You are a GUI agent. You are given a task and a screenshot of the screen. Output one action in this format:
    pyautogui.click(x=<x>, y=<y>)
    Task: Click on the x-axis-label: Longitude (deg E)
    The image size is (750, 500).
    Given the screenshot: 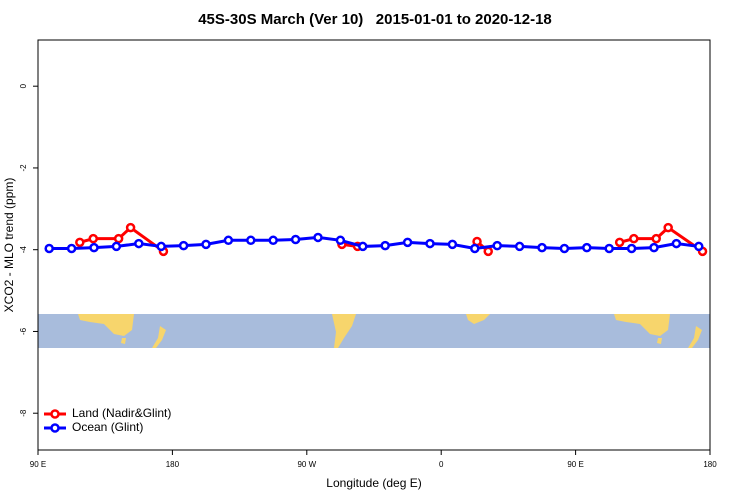 What is the action you would take?
    pyautogui.click(x=373, y=483)
    